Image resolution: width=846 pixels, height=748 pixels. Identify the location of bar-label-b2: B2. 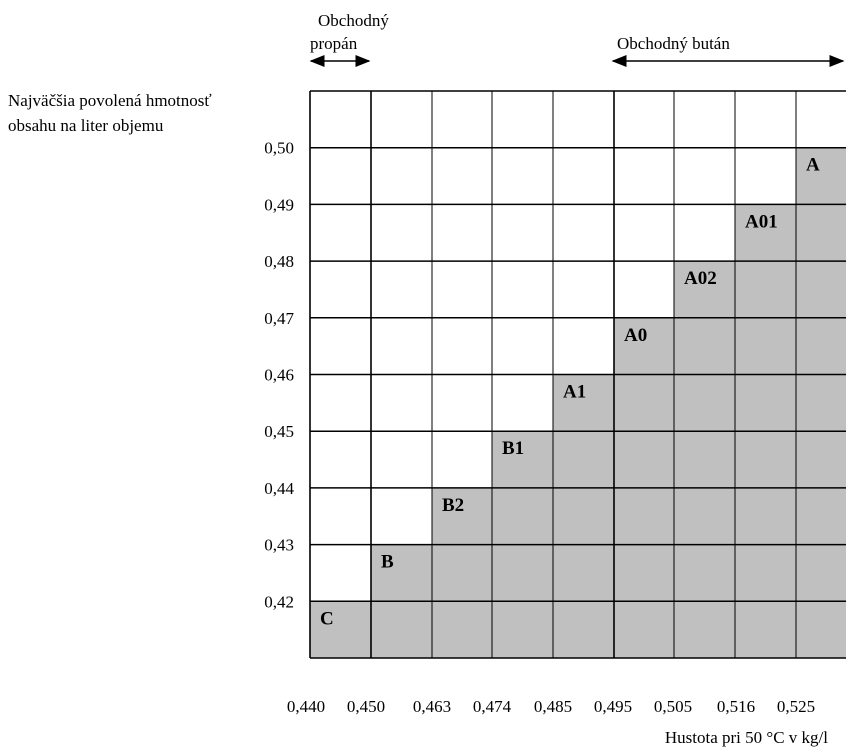
(453, 505).